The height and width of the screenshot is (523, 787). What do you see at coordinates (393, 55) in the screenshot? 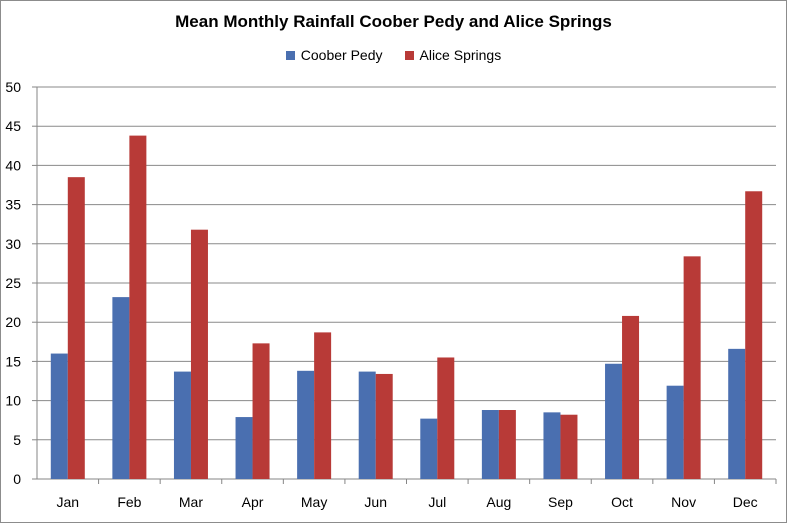
I see `chart-legend: Coober Pedy Alice Springs` at bounding box center [393, 55].